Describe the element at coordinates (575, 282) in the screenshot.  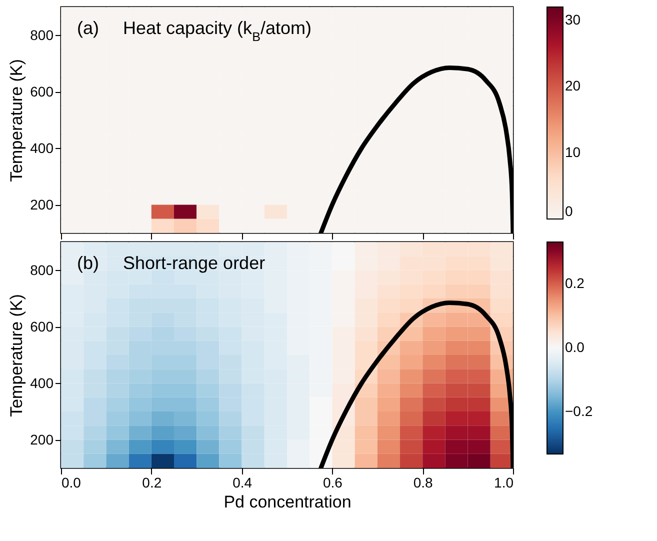
I see `color-bar-label: 0.2` at that location.